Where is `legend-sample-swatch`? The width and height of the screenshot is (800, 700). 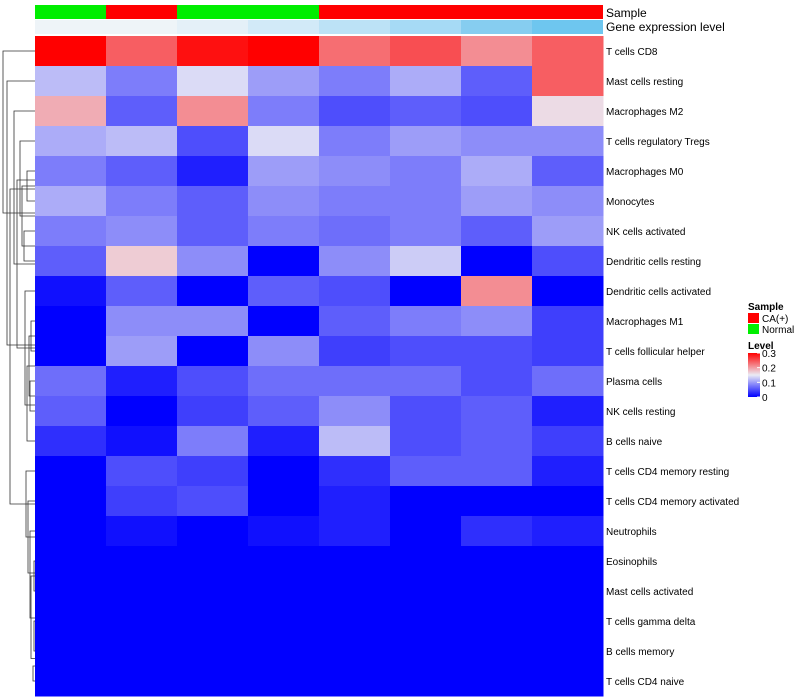
legend-sample-swatch is located at coordinates (753, 318).